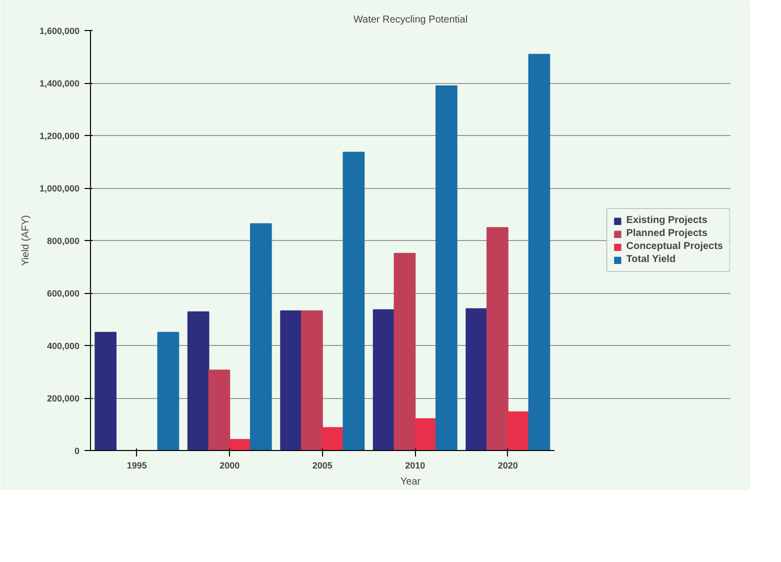 This screenshot has height=562, width=781. What do you see at coordinates (415, 465) in the screenshot?
I see `x-tick-label: 2010` at bounding box center [415, 465].